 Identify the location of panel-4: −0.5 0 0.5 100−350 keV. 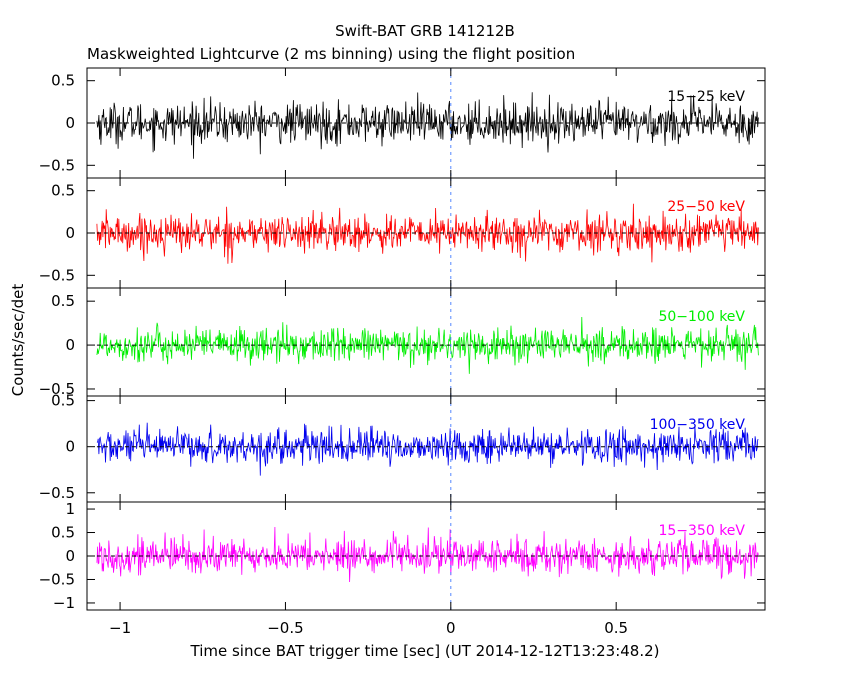
(402, 447).